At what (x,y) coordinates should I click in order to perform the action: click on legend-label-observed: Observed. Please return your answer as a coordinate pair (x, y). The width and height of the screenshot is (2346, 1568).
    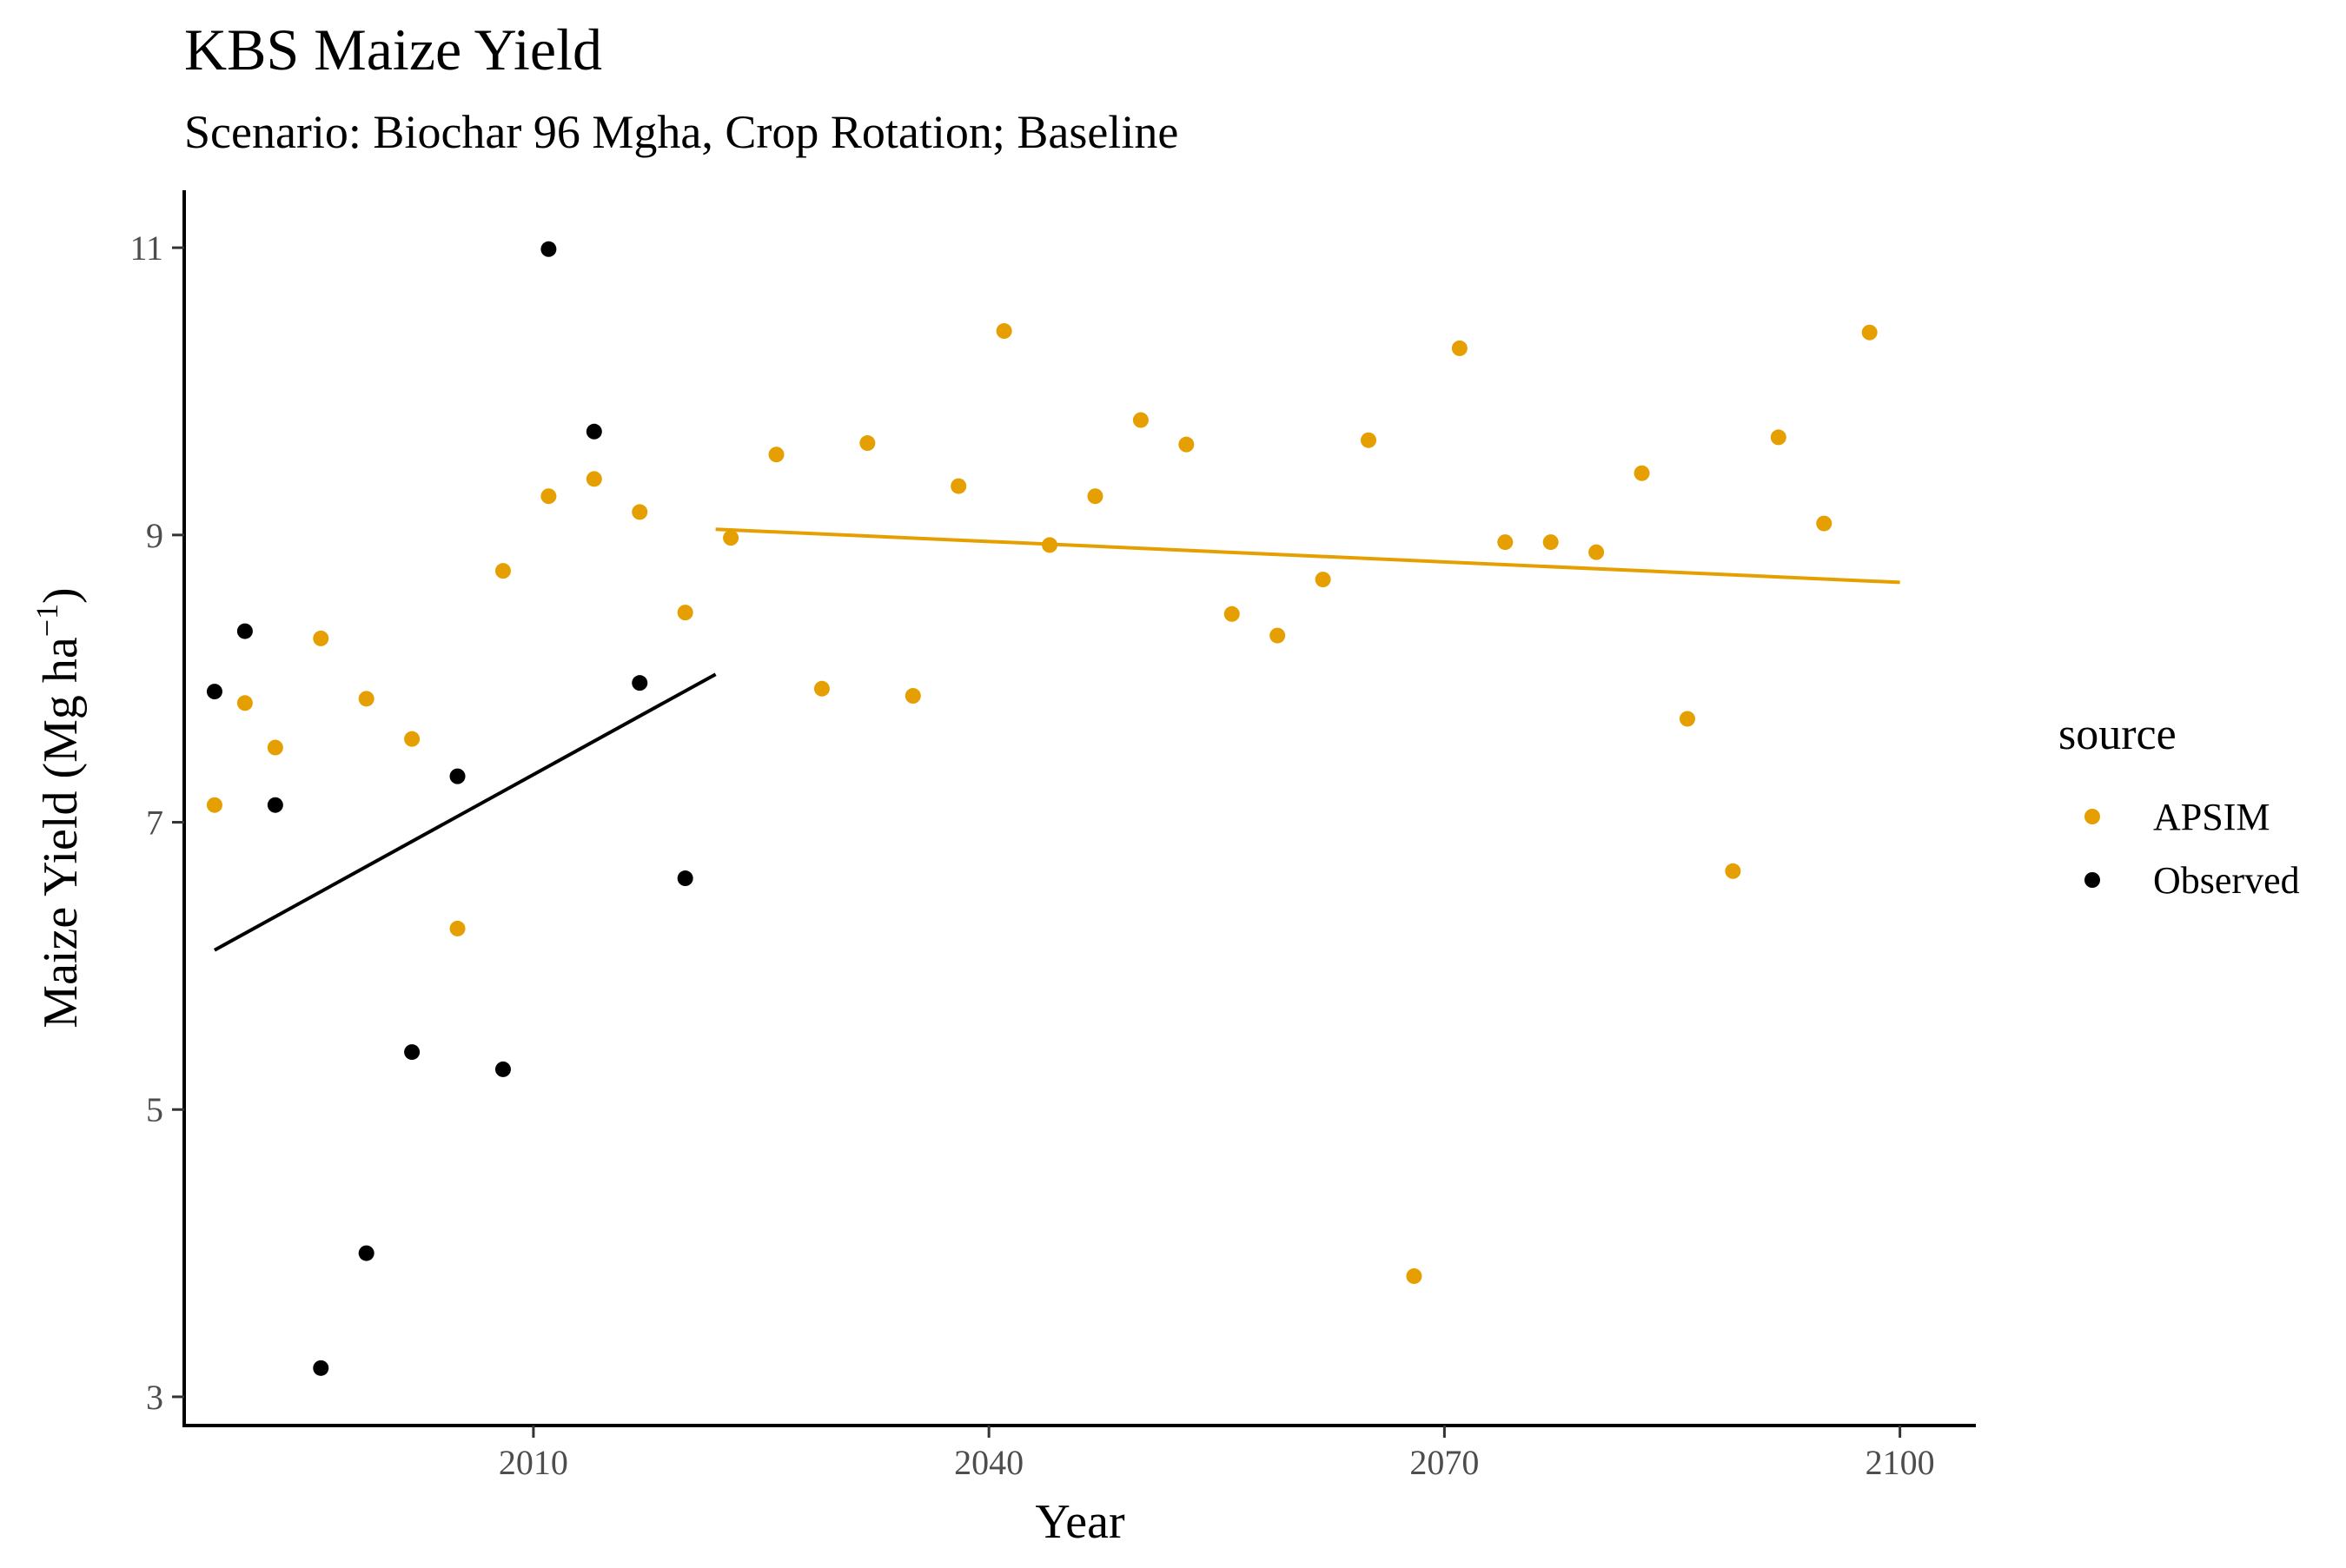
    Looking at the image, I should click on (2226, 880).